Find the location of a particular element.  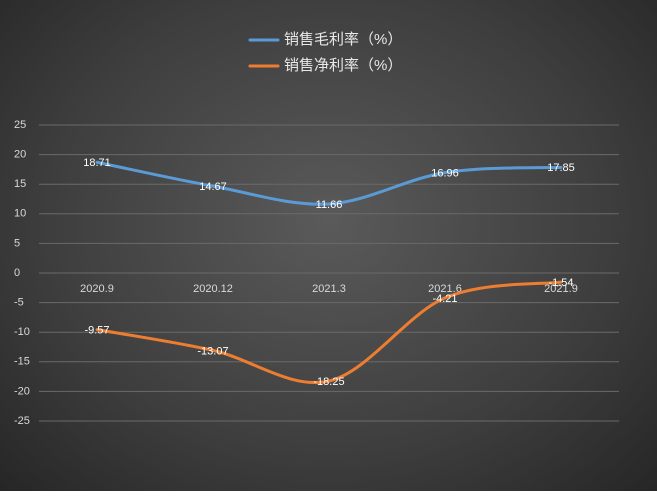

y-tick-label: 15 is located at coordinates (20, 184).